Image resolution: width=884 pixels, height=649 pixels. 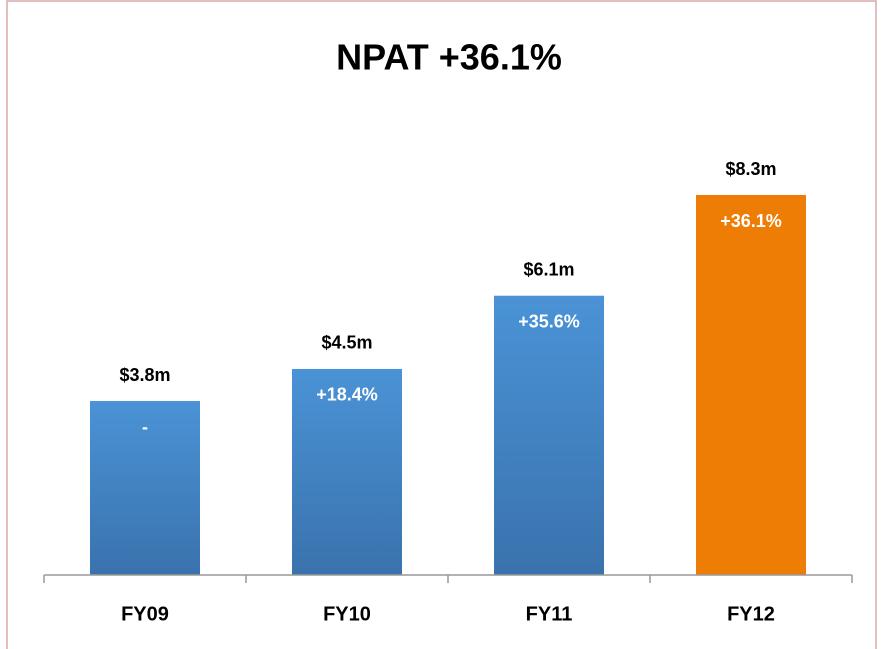 I want to click on x-tick-label: FY10, so click(x=347, y=614).